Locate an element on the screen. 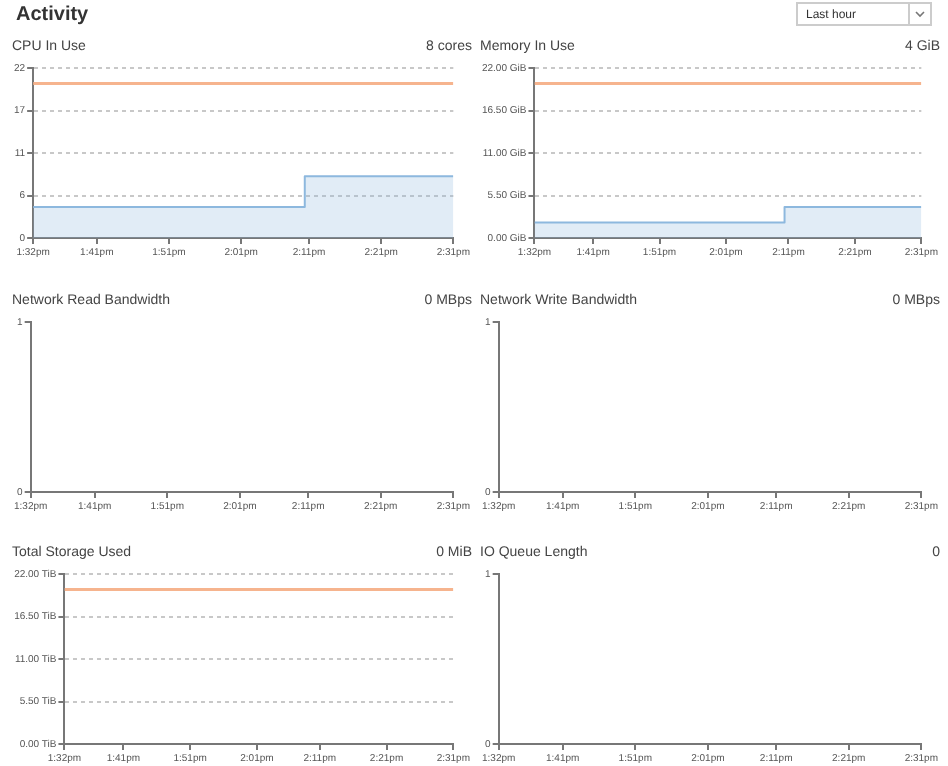 This screenshot has height=766, width=948. text: Activity is located at coordinates (52, 15).